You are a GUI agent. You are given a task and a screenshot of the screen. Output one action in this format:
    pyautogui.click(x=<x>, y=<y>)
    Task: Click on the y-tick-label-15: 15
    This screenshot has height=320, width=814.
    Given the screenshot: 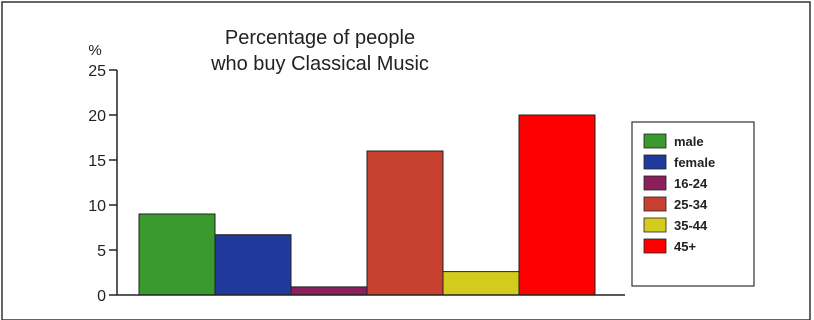 What is the action you would take?
    pyautogui.click(x=97, y=161)
    